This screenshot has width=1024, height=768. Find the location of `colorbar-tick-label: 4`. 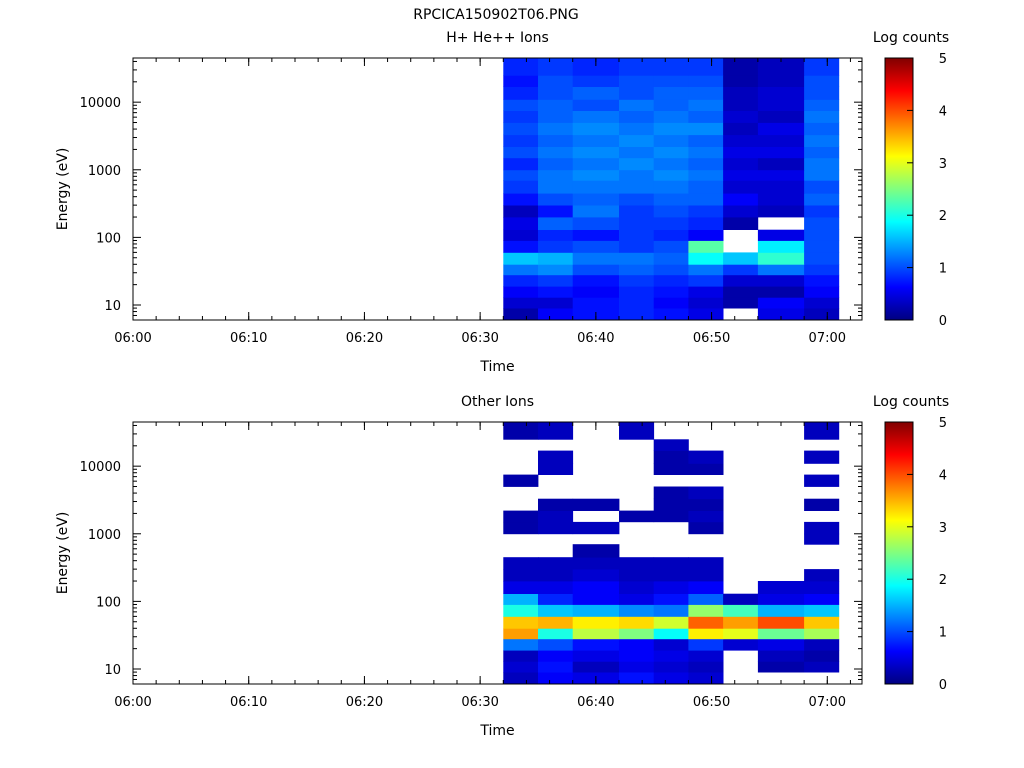

colorbar-tick-label: 4 is located at coordinates (943, 475).